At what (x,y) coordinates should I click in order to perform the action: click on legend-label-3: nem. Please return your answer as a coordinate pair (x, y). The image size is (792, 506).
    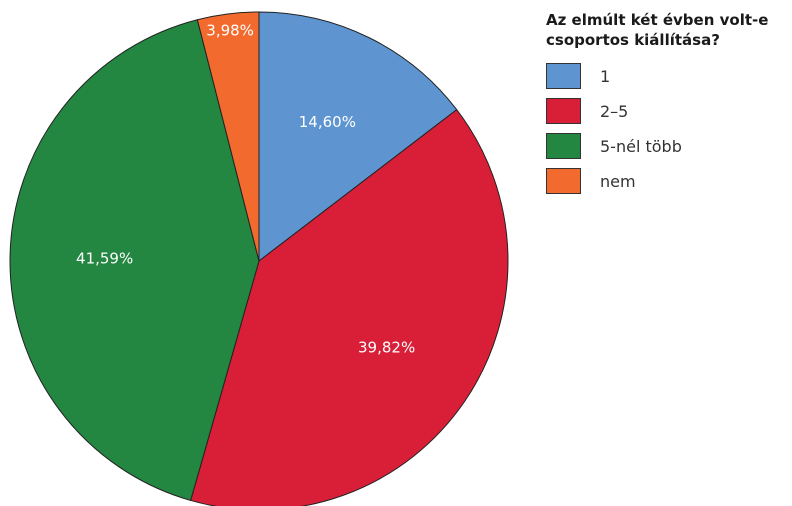
    Looking at the image, I should click on (618, 181).